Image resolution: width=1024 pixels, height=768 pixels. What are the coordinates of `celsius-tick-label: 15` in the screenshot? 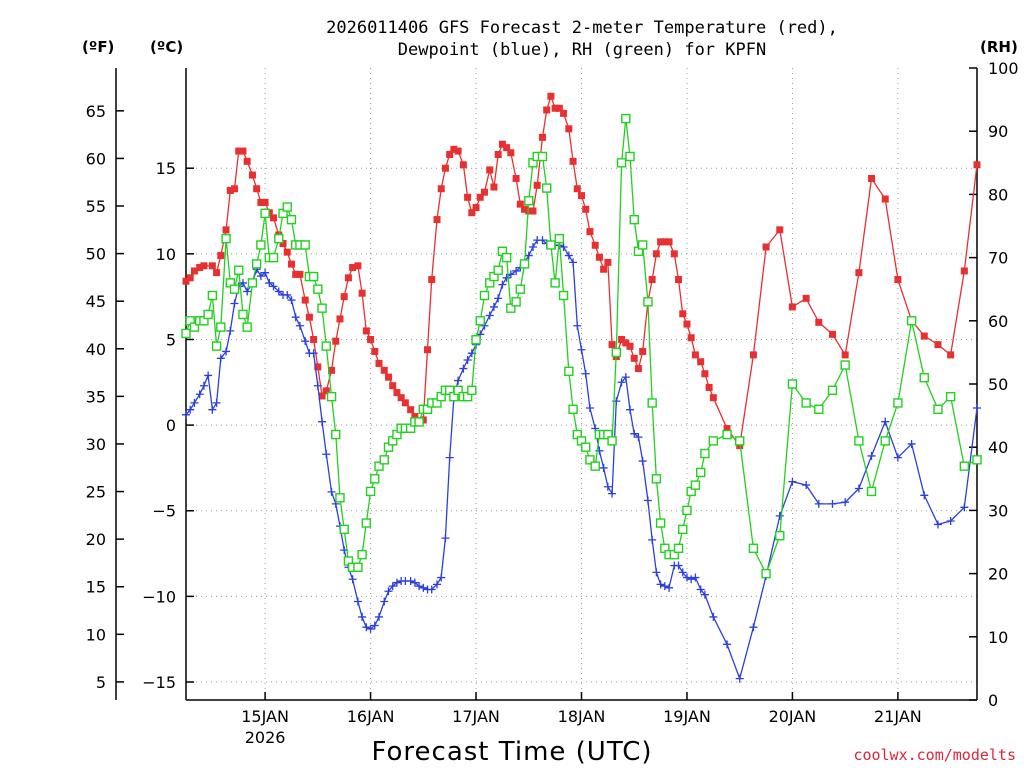 It's located at (166, 168).